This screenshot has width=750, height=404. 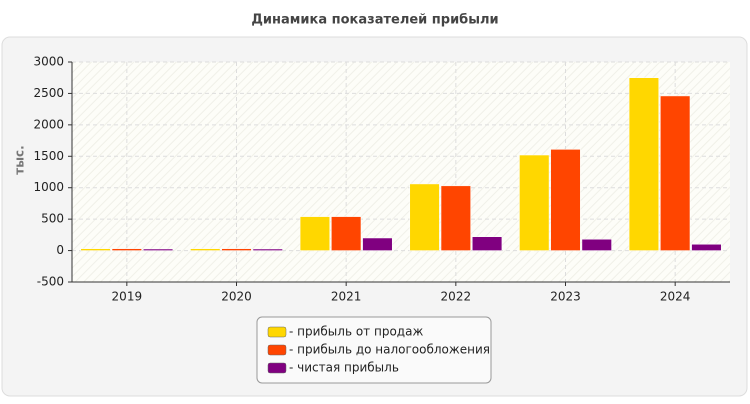 I want to click on chart-title: Динамика показателей прибыли, so click(x=374, y=20).